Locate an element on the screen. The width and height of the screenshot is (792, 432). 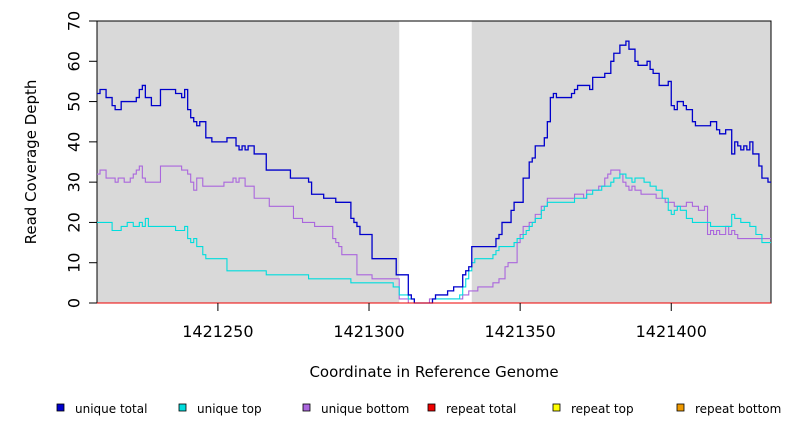
legend-label: repeat bottom is located at coordinates (738, 409).